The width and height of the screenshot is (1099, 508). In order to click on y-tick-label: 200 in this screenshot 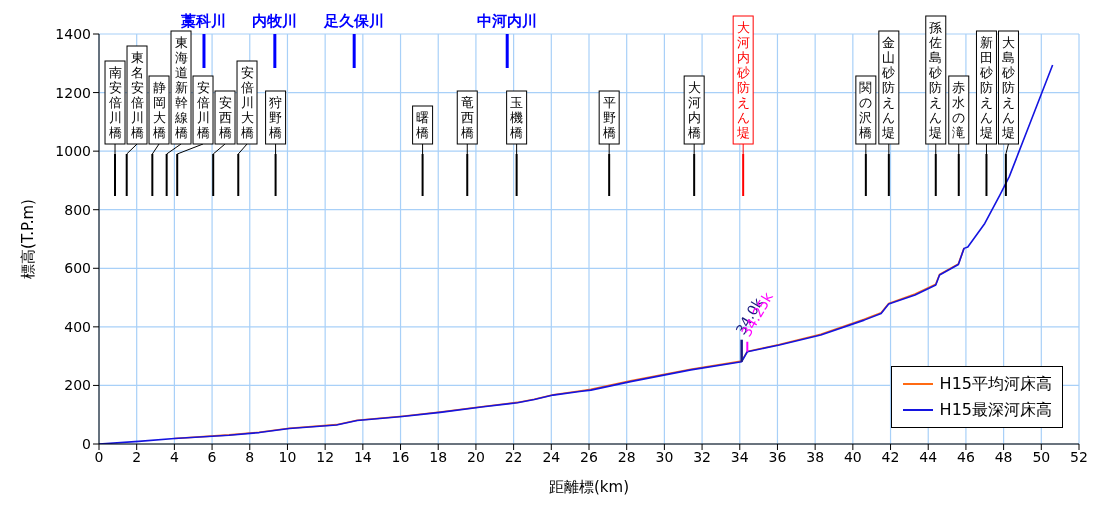, I will do `click(77, 385)`.